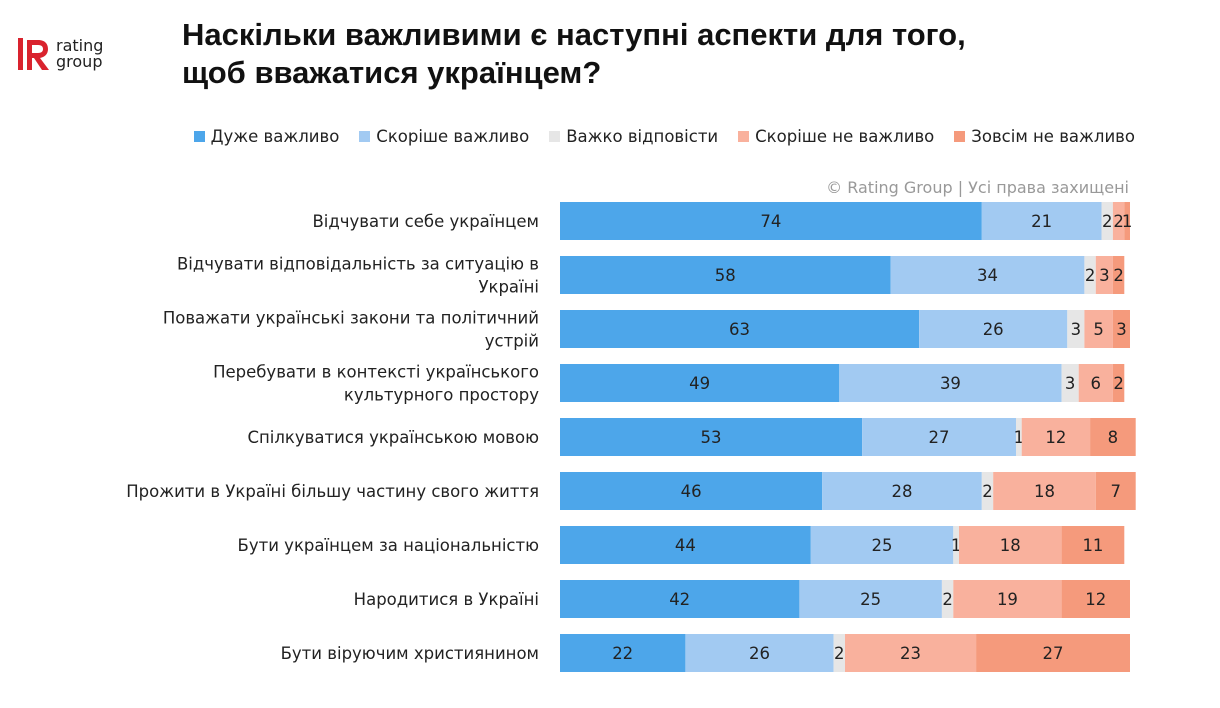 The image size is (1220, 708). I want to click on legend-label-2: Скоріше важливо, so click(453, 136).